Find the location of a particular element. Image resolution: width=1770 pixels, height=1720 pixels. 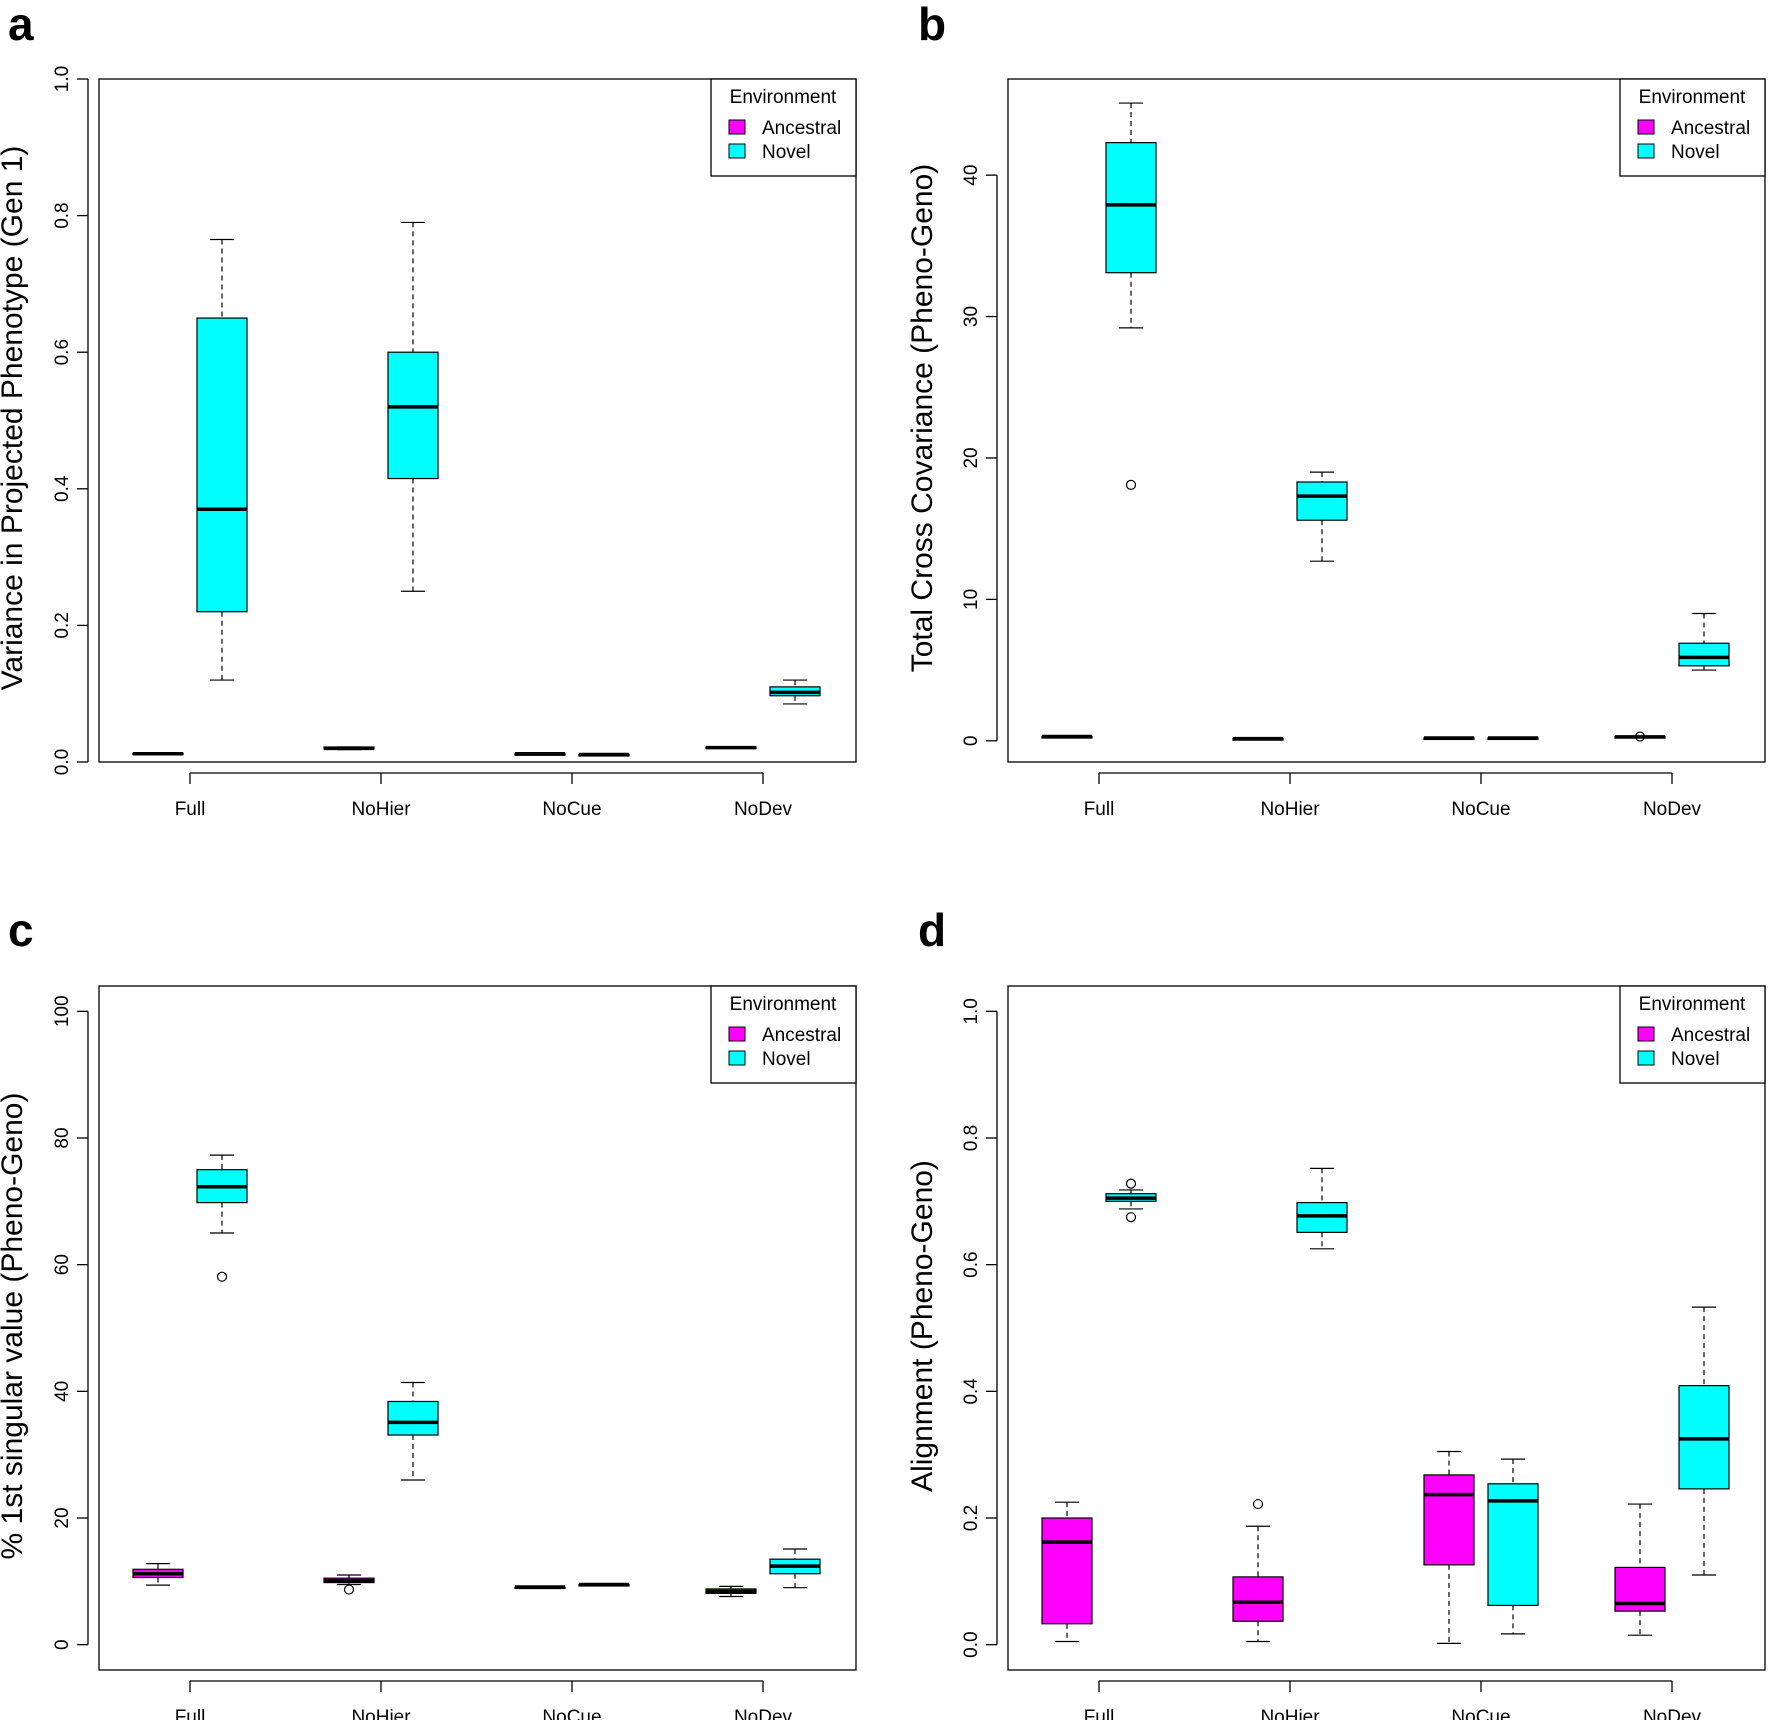

y-tick-label: 60 is located at coordinates (62, 1264).